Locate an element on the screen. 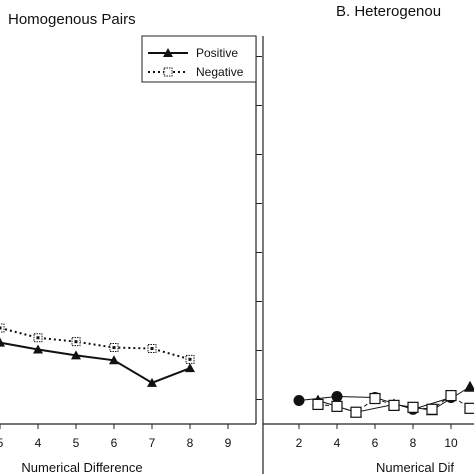 The width and height of the screenshot is (474, 474). legend-square-icon is located at coordinates (168, 72).